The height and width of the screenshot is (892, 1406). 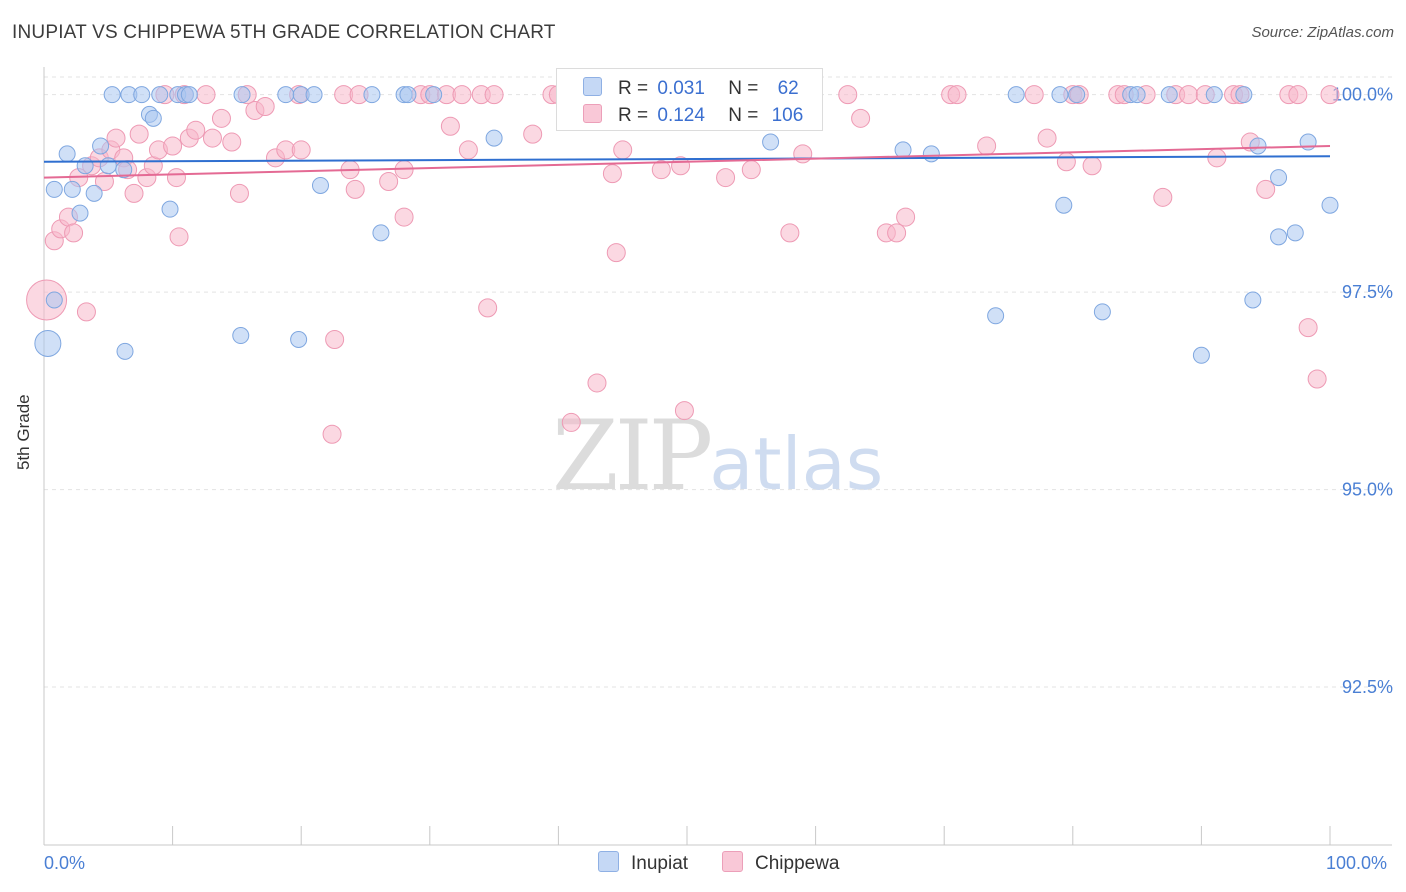 What do you see at coordinates (1322, 32) in the screenshot?
I see `source-credit: Source: ZipAtlas.com` at bounding box center [1322, 32].